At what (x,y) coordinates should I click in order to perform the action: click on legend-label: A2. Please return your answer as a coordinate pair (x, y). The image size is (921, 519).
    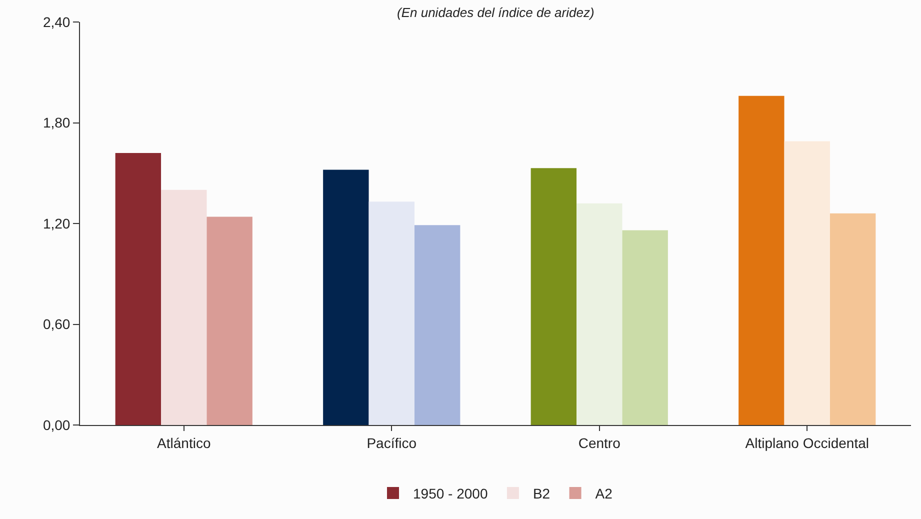
    Looking at the image, I should click on (604, 493).